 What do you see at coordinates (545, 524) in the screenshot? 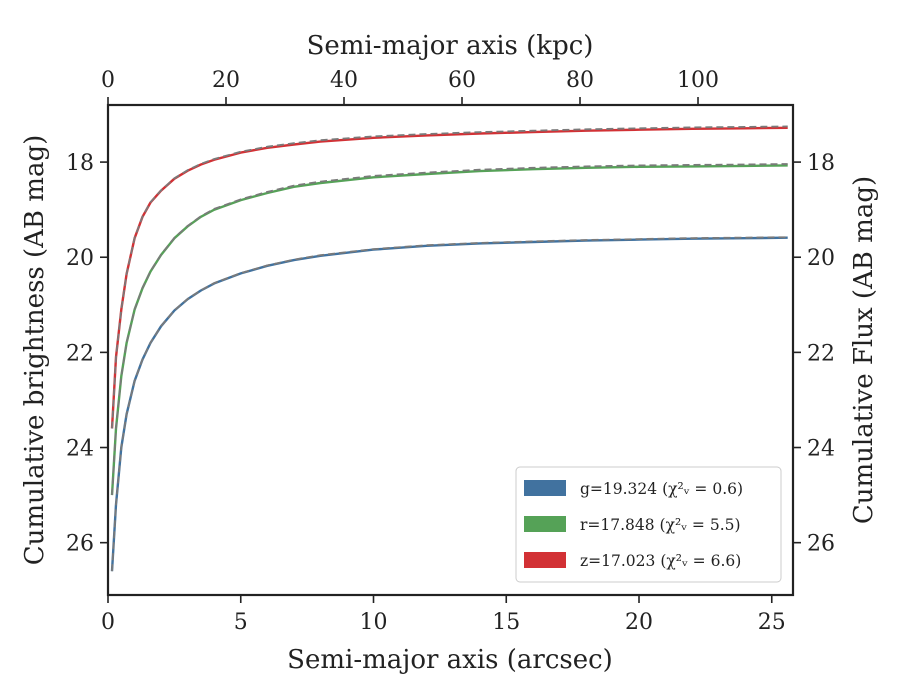
I see `legend-swatch-r` at bounding box center [545, 524].